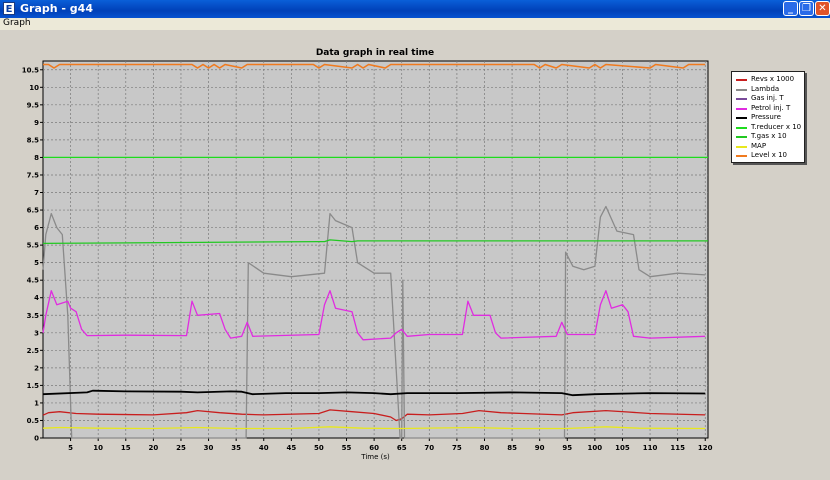 Image resolution: width=830 pixels, height=480 pixels. I want to click on series-line-t_gas, so click(375, 242).